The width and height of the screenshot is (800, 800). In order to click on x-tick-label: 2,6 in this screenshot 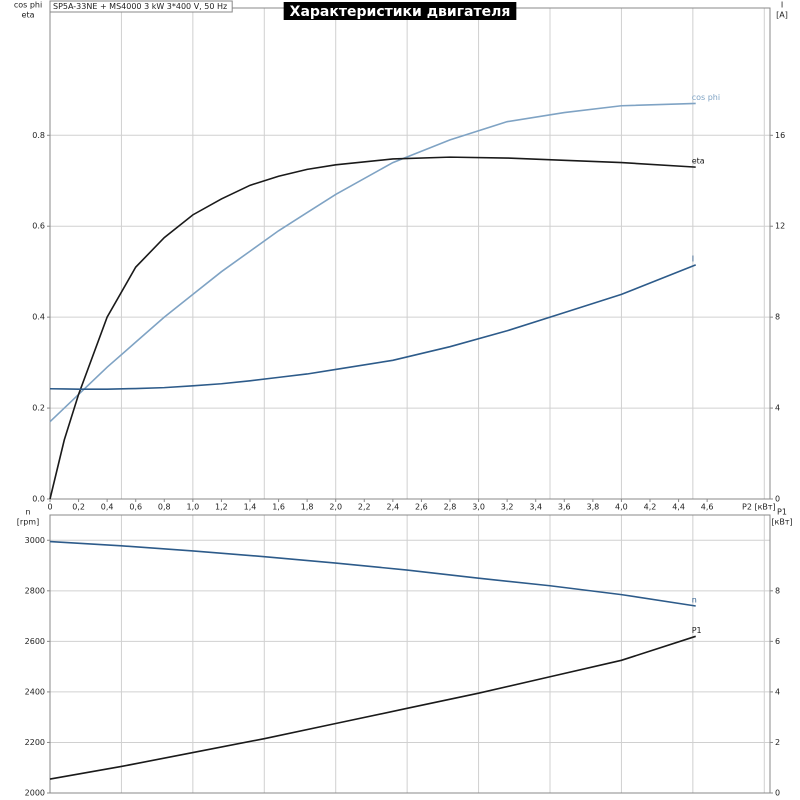, I will do `click(421, 507)`.